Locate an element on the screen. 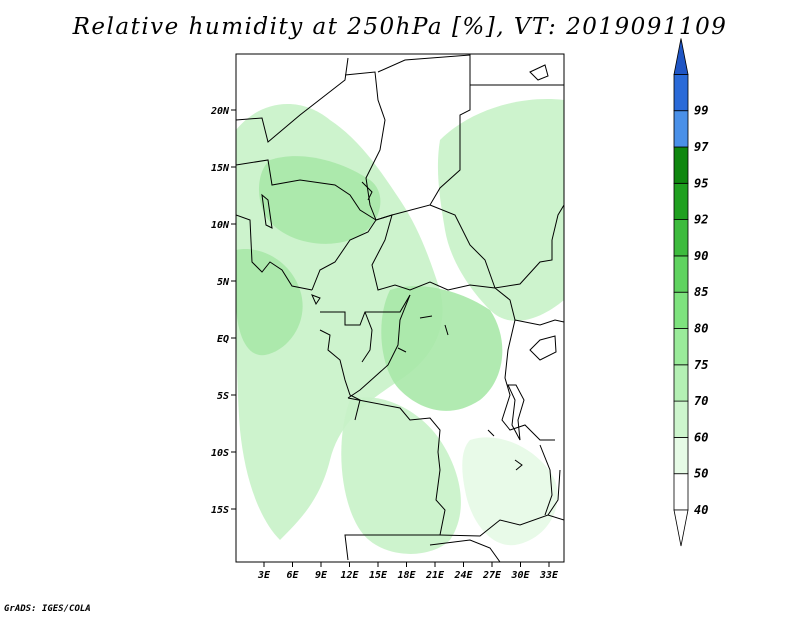  lat-tick-label: 15N is located at coordinates (220, 168).